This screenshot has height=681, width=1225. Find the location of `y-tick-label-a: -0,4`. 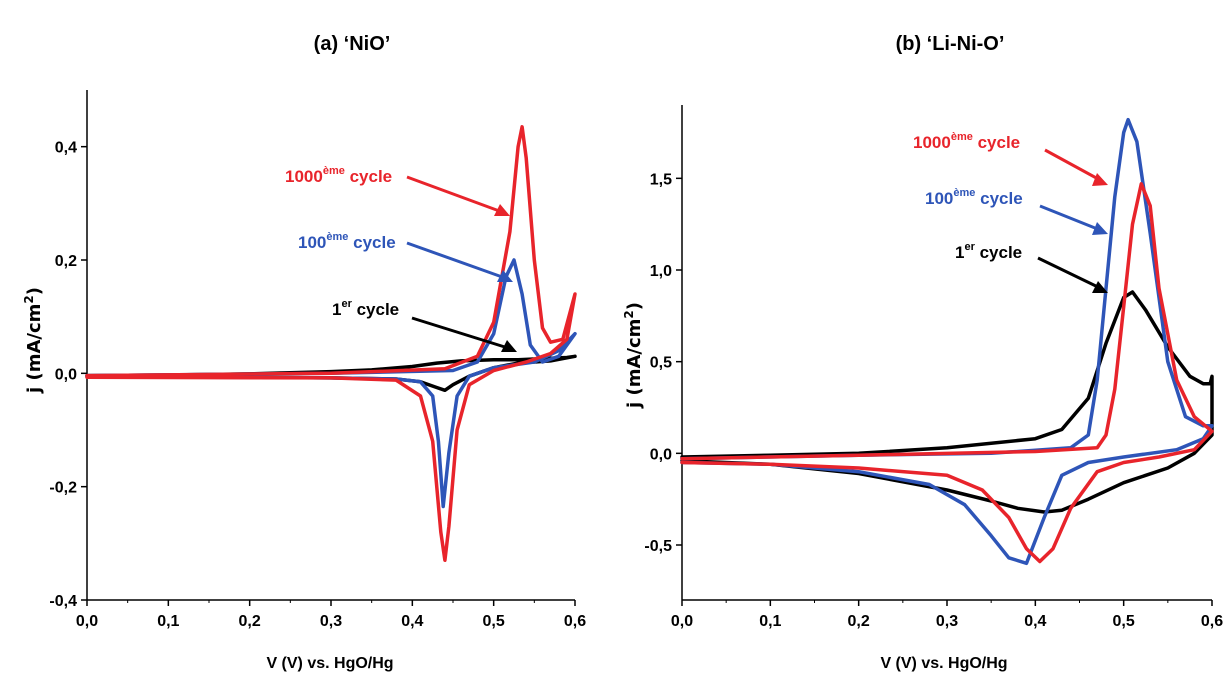

y-tick-label-a: -0,4 is located at coordinates (63, 601).